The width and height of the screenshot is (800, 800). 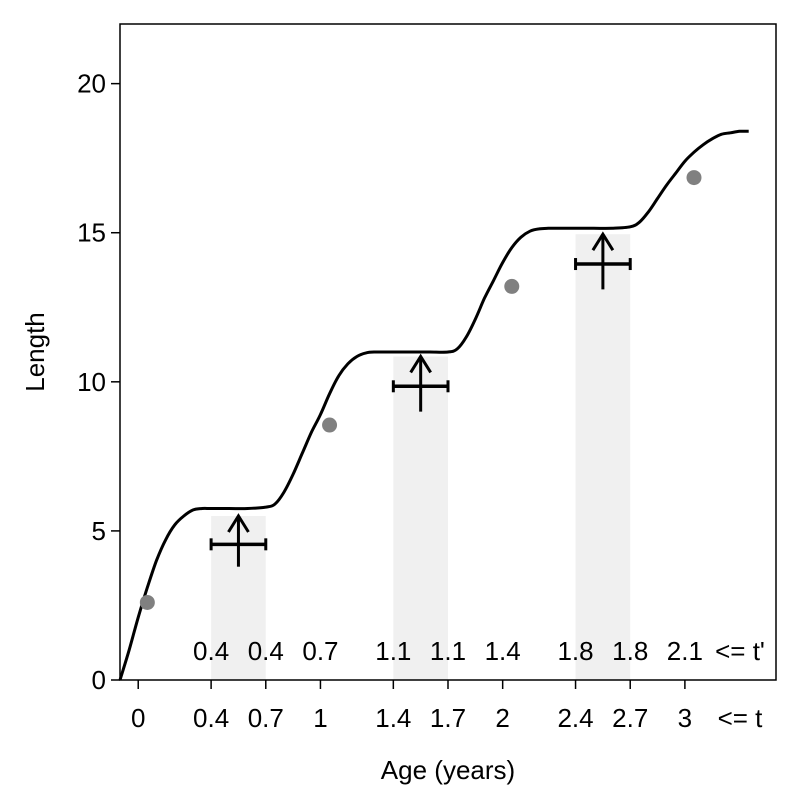 What do you see at coordinates (35, 352) in the screenshot?
I see `y-axis-title: Length` at bounding box center [35, 352].